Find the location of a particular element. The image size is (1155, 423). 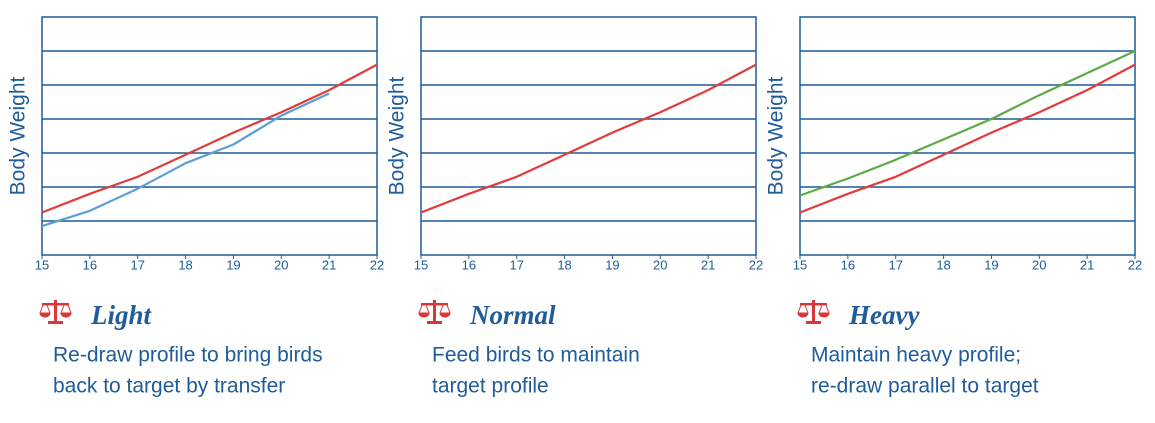

chart-title: Heavy is located at coordinates (884, 315).